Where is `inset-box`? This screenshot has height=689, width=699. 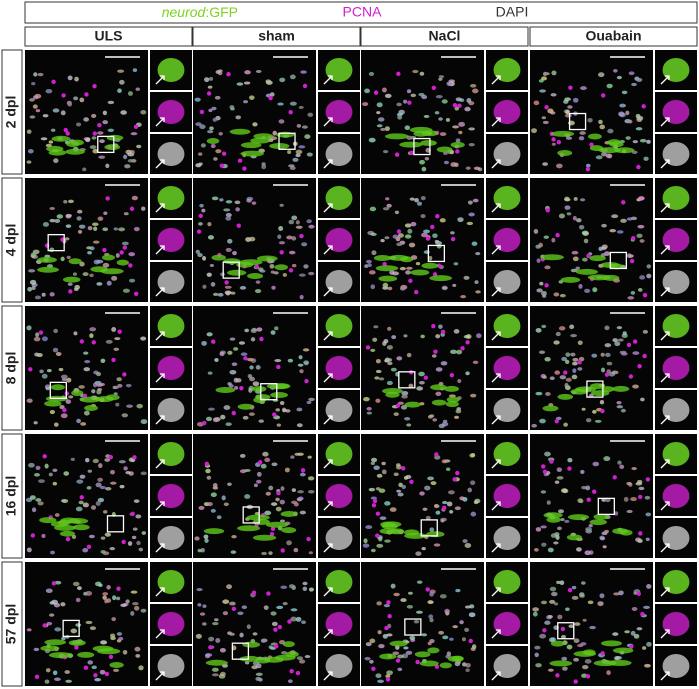 inset-box is located at coordinates (115, 524).